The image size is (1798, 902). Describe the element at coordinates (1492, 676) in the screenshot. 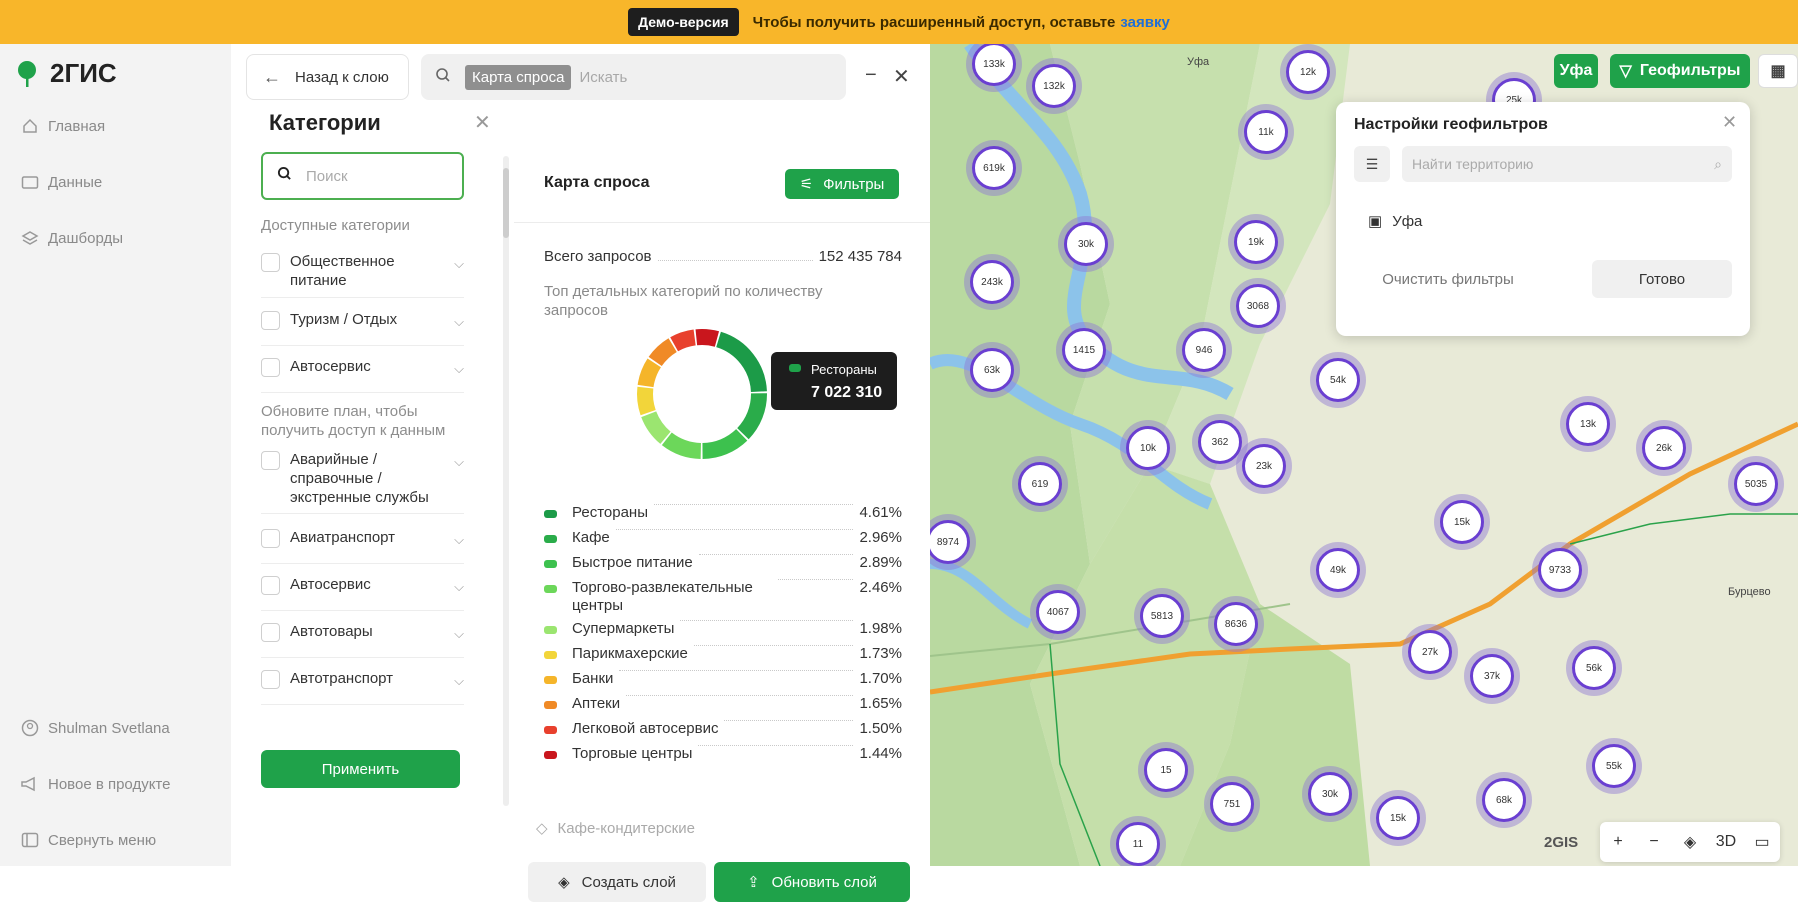

I see `cluster-marker: 37k` at that location.